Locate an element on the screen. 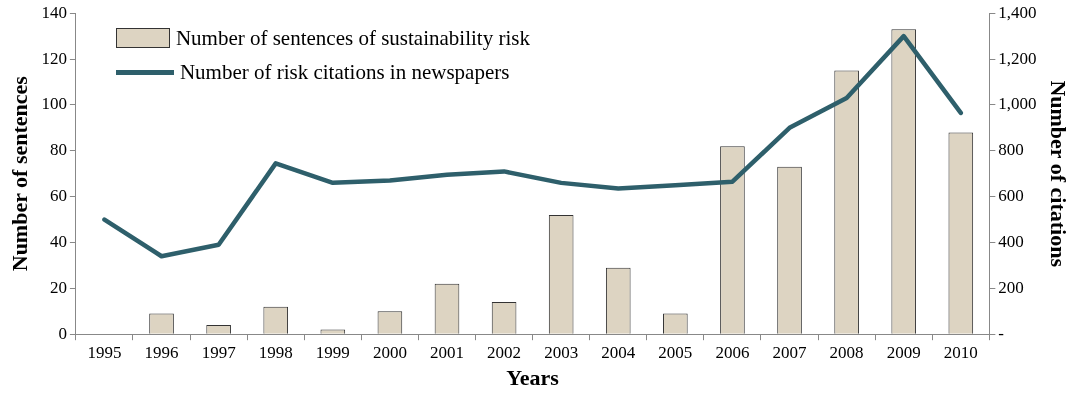  y-tick-label: 40 is located at coordinates (58, 241).